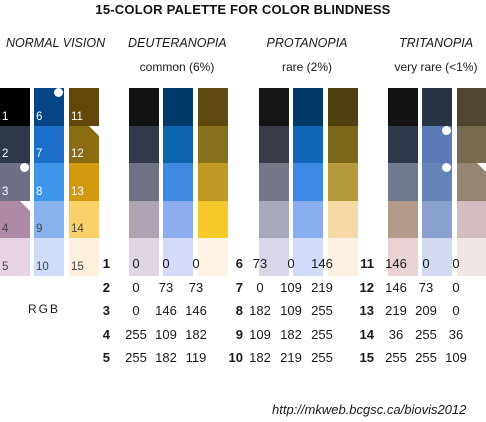 The width and height of the screenshot is (486, 422). Describe the element at coordinates (426, 357) in the screenshot. I see `rgb-value-g: 255` at that location.